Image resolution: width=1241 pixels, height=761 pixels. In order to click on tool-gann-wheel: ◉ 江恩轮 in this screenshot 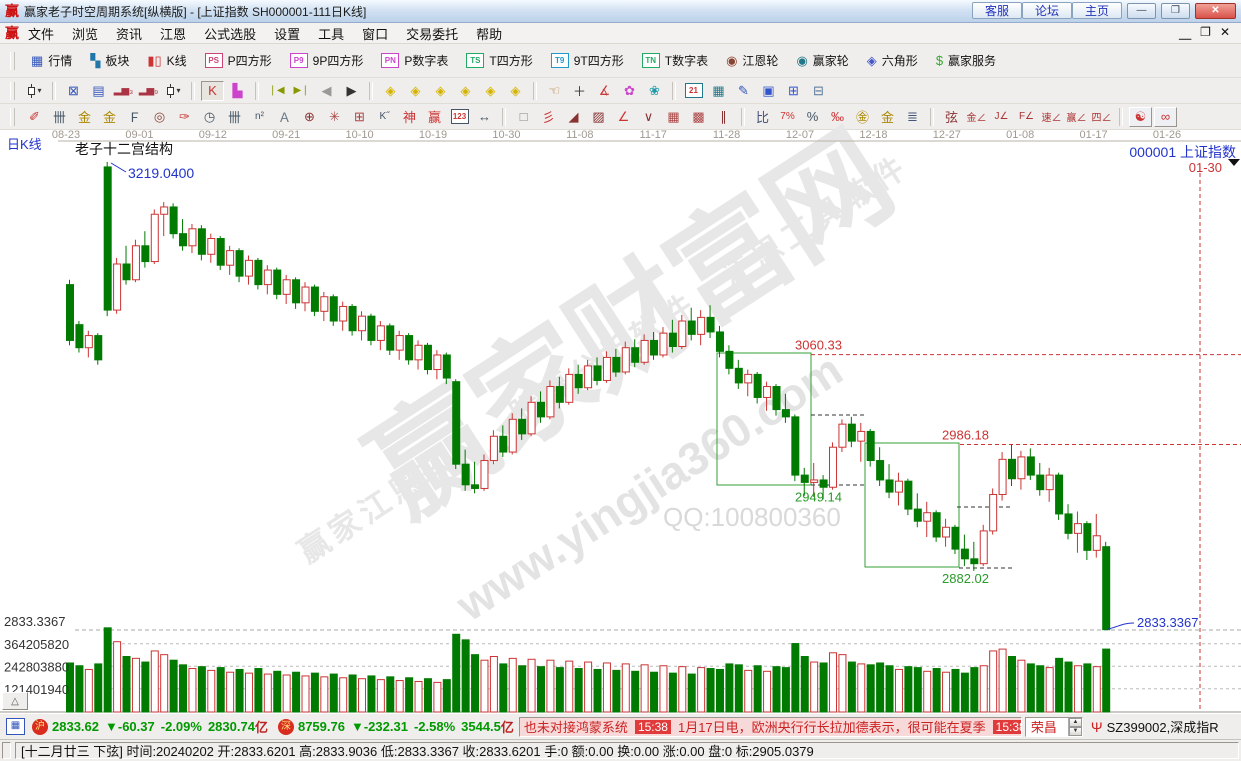, I will do `click(752, 60)`.